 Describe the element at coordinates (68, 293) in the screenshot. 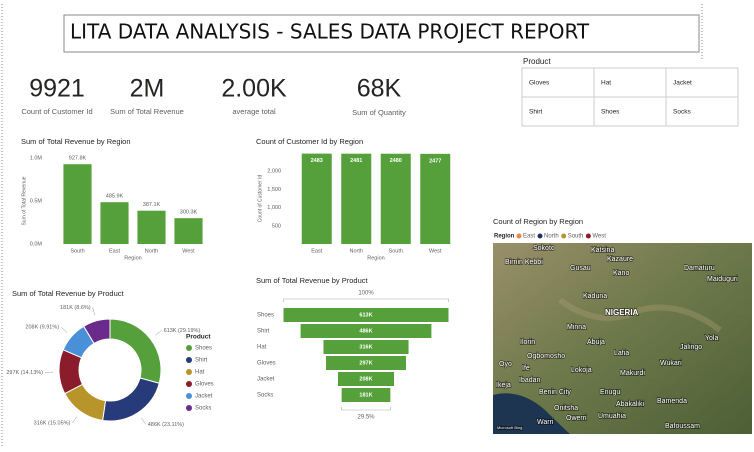

I see `chart-title: Sum of Total Revenue by Product` at that location.